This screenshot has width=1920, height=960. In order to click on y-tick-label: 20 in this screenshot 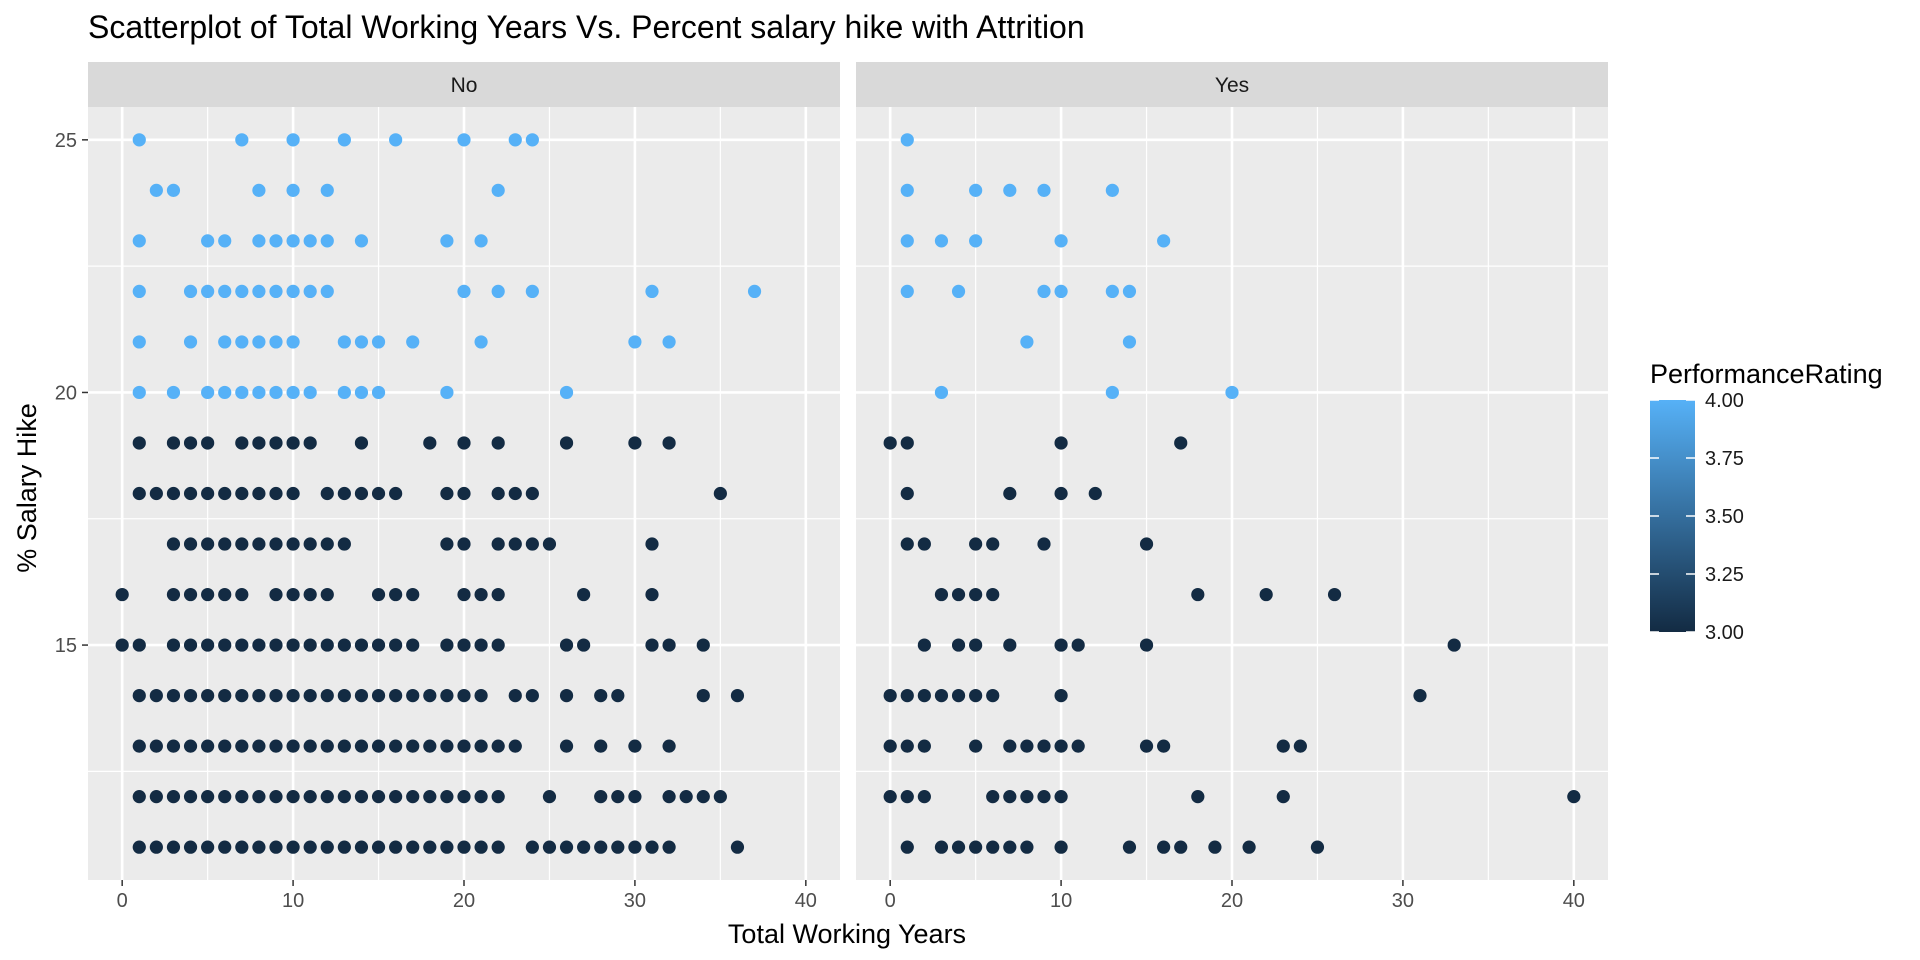, I will do `click(66, 393)`.